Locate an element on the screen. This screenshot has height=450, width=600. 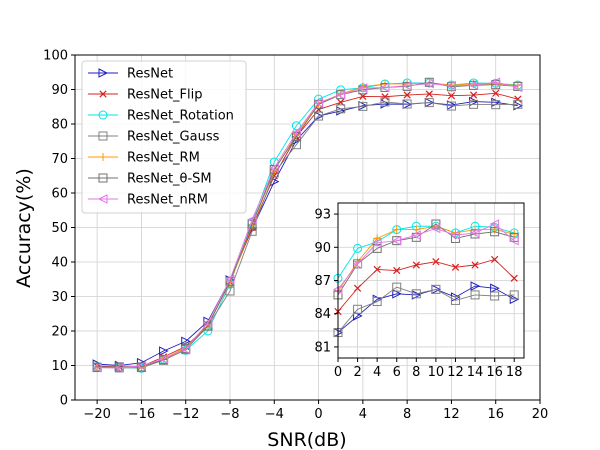
main-y-tick-label: 10 is located at coordinates (59, 366).